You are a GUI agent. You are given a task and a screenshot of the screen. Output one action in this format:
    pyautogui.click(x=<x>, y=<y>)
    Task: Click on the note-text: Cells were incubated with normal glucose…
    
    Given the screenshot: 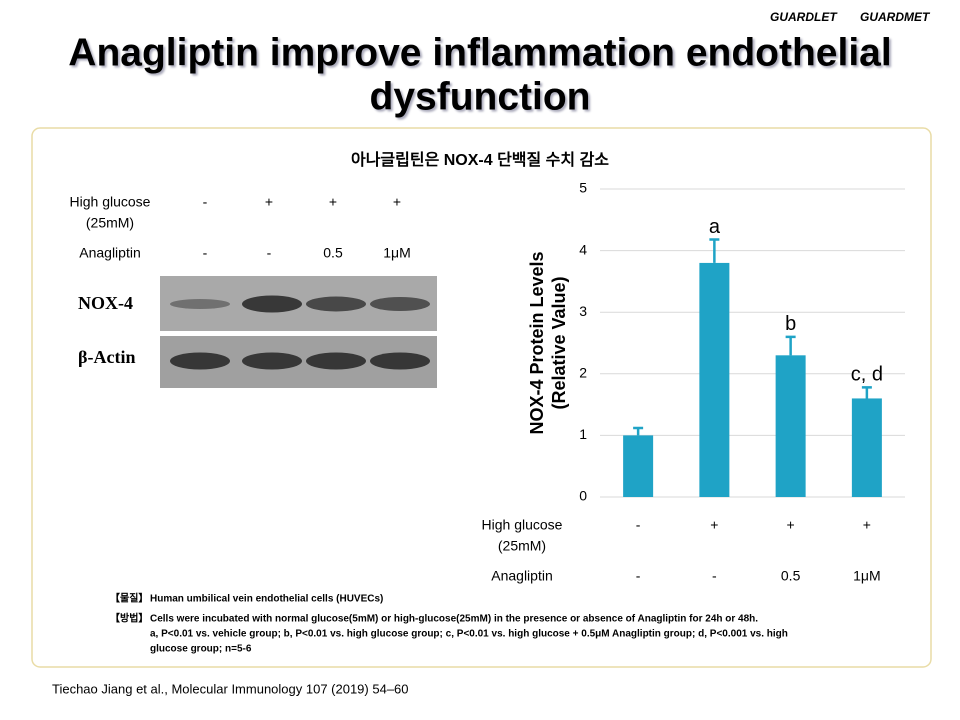 What is the action you would take?
    pyautogui.click(x=454, y=619)
    